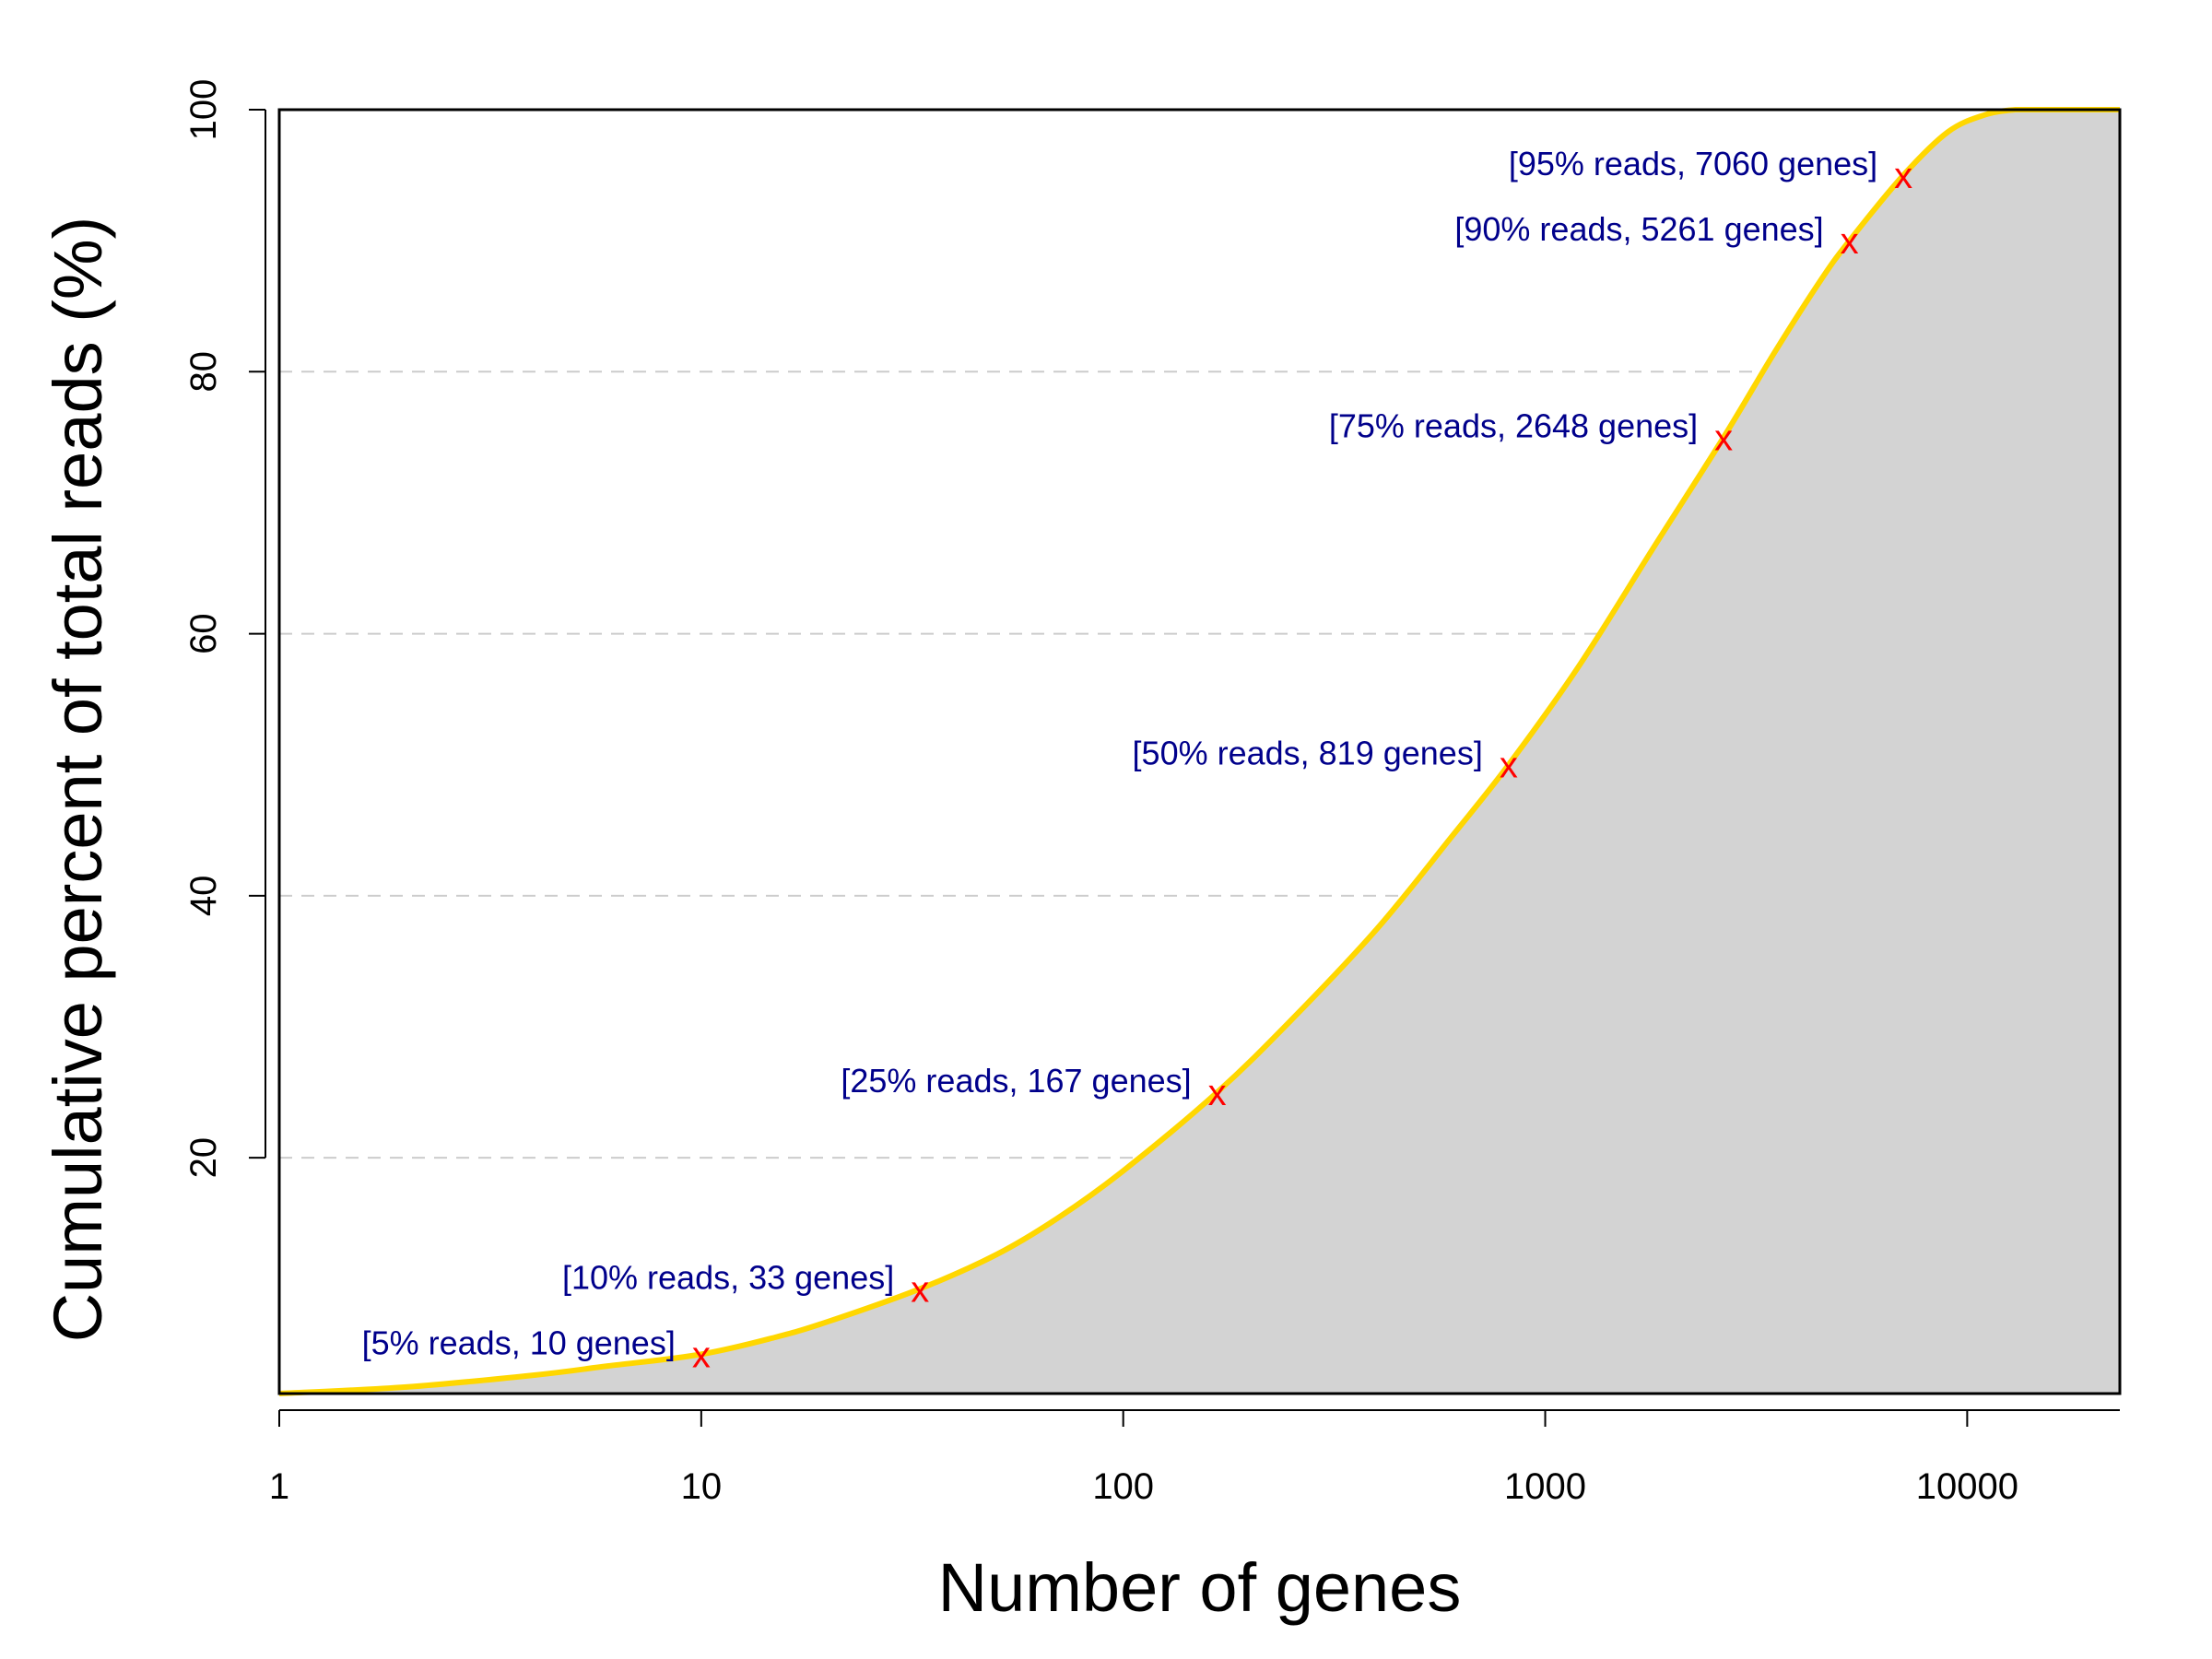  What do you see at coordinates (203, 372) in the screenshot?
I see `y-tick-label: 80` at bounding box center [203, 372].